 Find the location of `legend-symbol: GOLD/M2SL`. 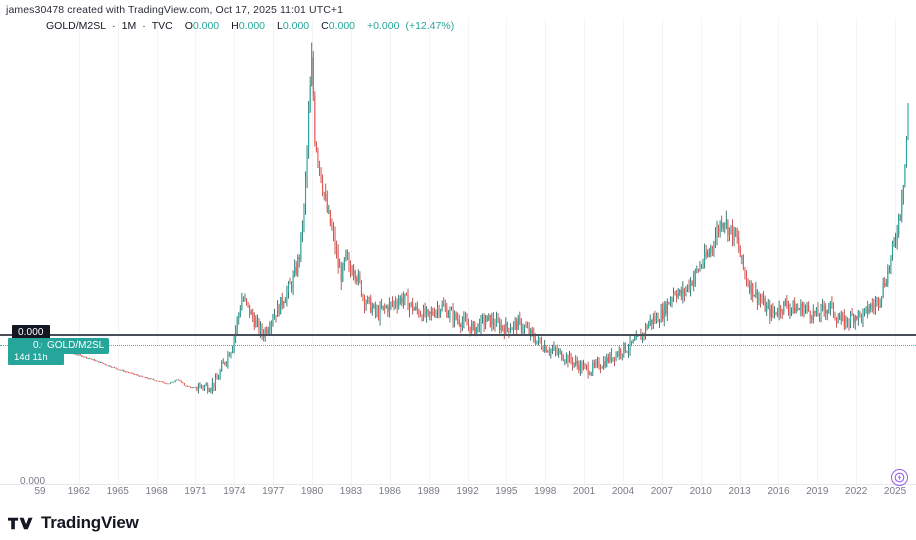

legend-symbol: GOLD/M2SL is located at coordinates (76, 26).